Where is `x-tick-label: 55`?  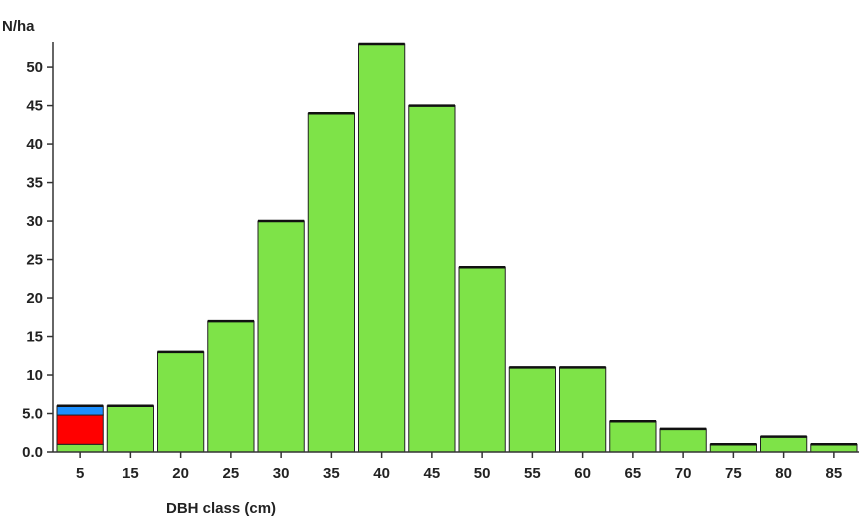 x-tick-label: 55 is located at coordinates (532, 473).